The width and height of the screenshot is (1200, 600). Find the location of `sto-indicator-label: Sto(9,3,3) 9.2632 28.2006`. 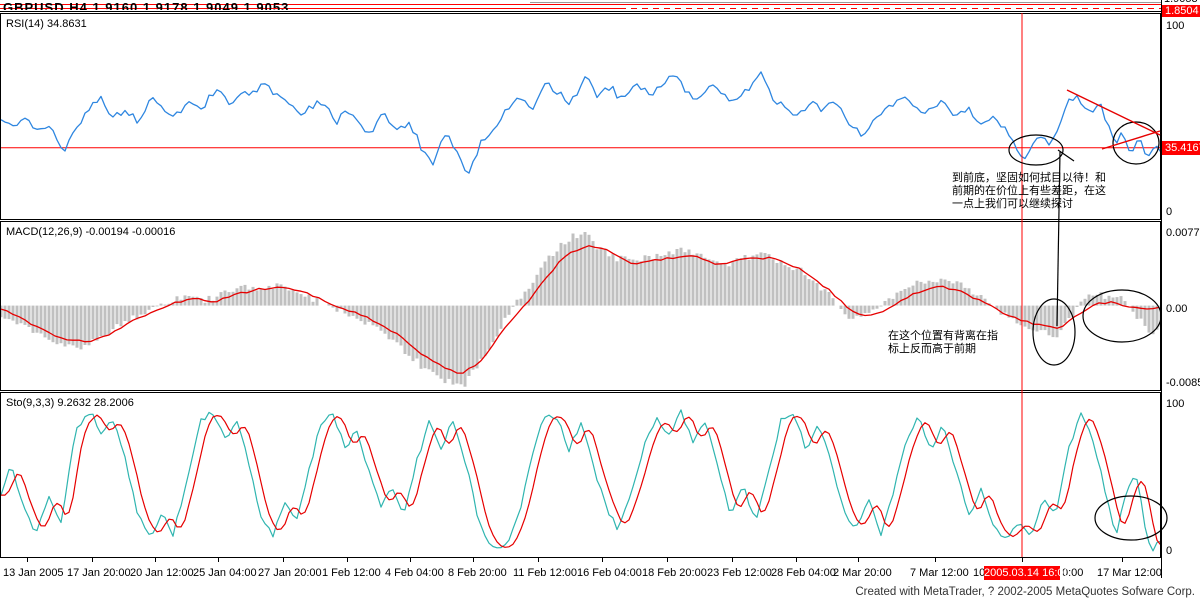

sto-indicator-label: Sto(9,3,3) 9.2632 28.2006 is located at coordinates (70, 403).